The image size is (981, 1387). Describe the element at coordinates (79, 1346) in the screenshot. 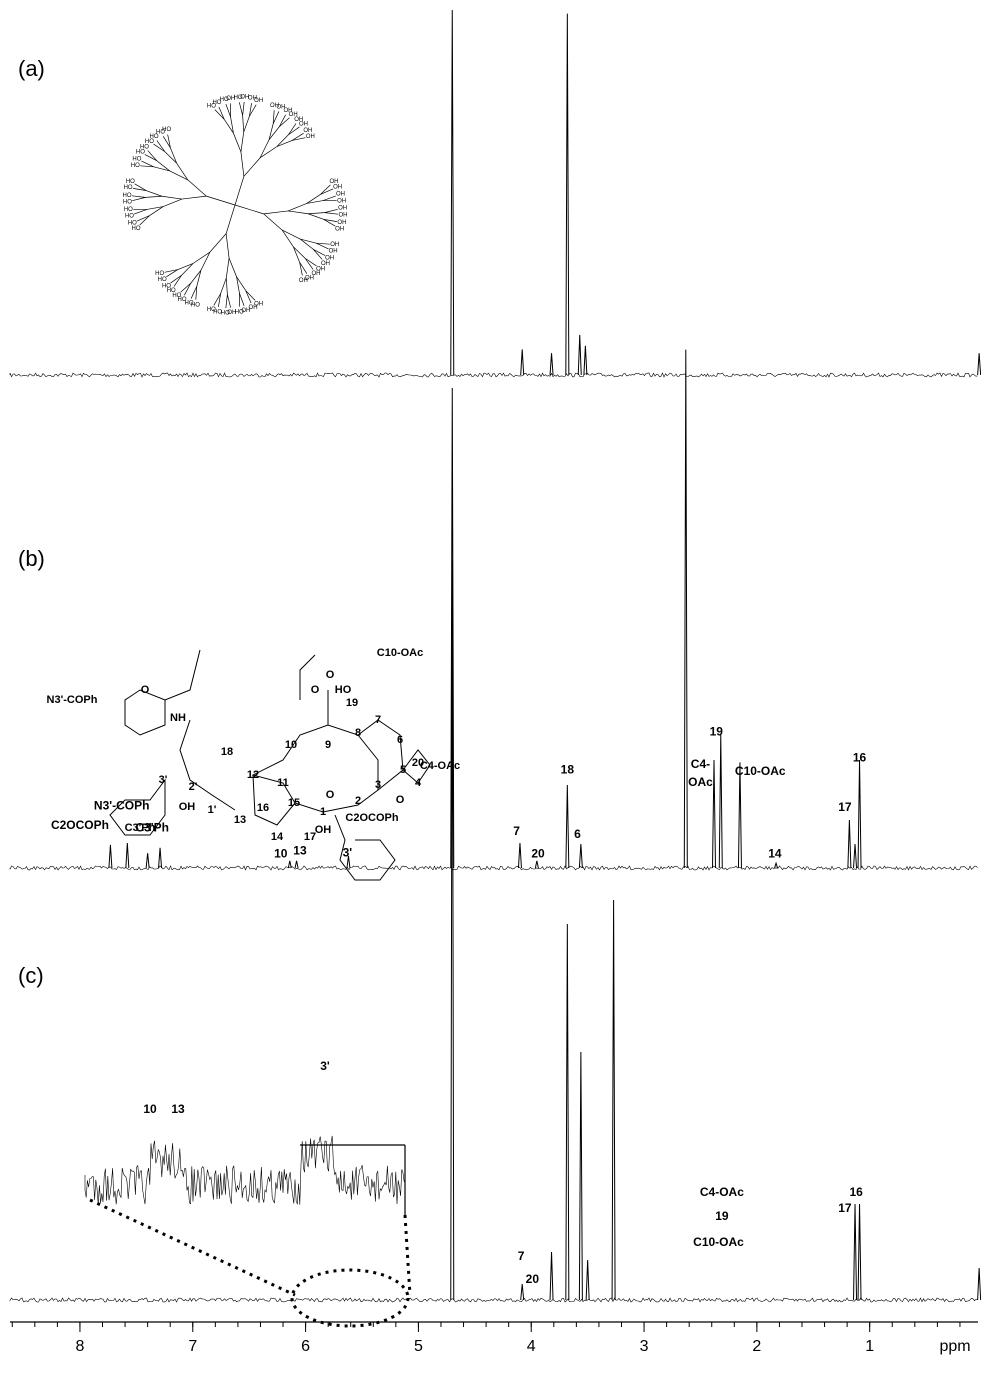

I see `x-tick-label: 8` at that location.